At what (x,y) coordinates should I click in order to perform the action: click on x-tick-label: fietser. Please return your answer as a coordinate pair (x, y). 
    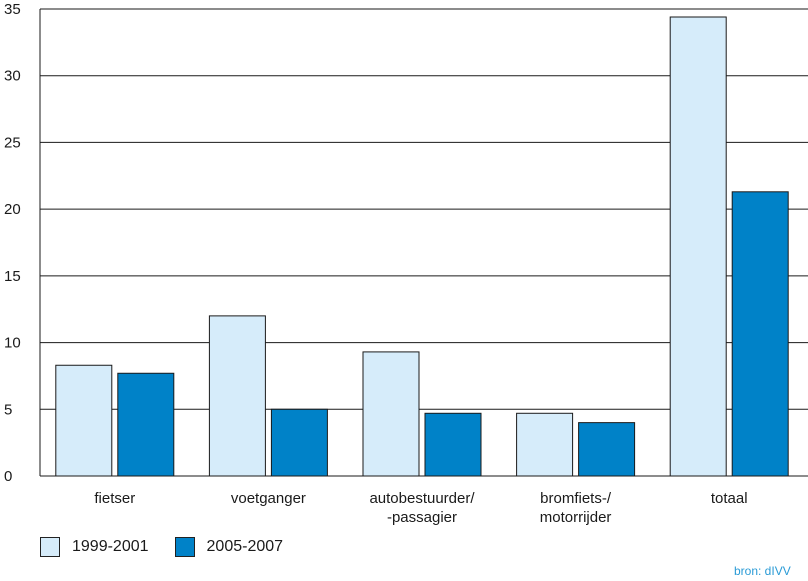
    Looking at the image, I should click on (114, 498).